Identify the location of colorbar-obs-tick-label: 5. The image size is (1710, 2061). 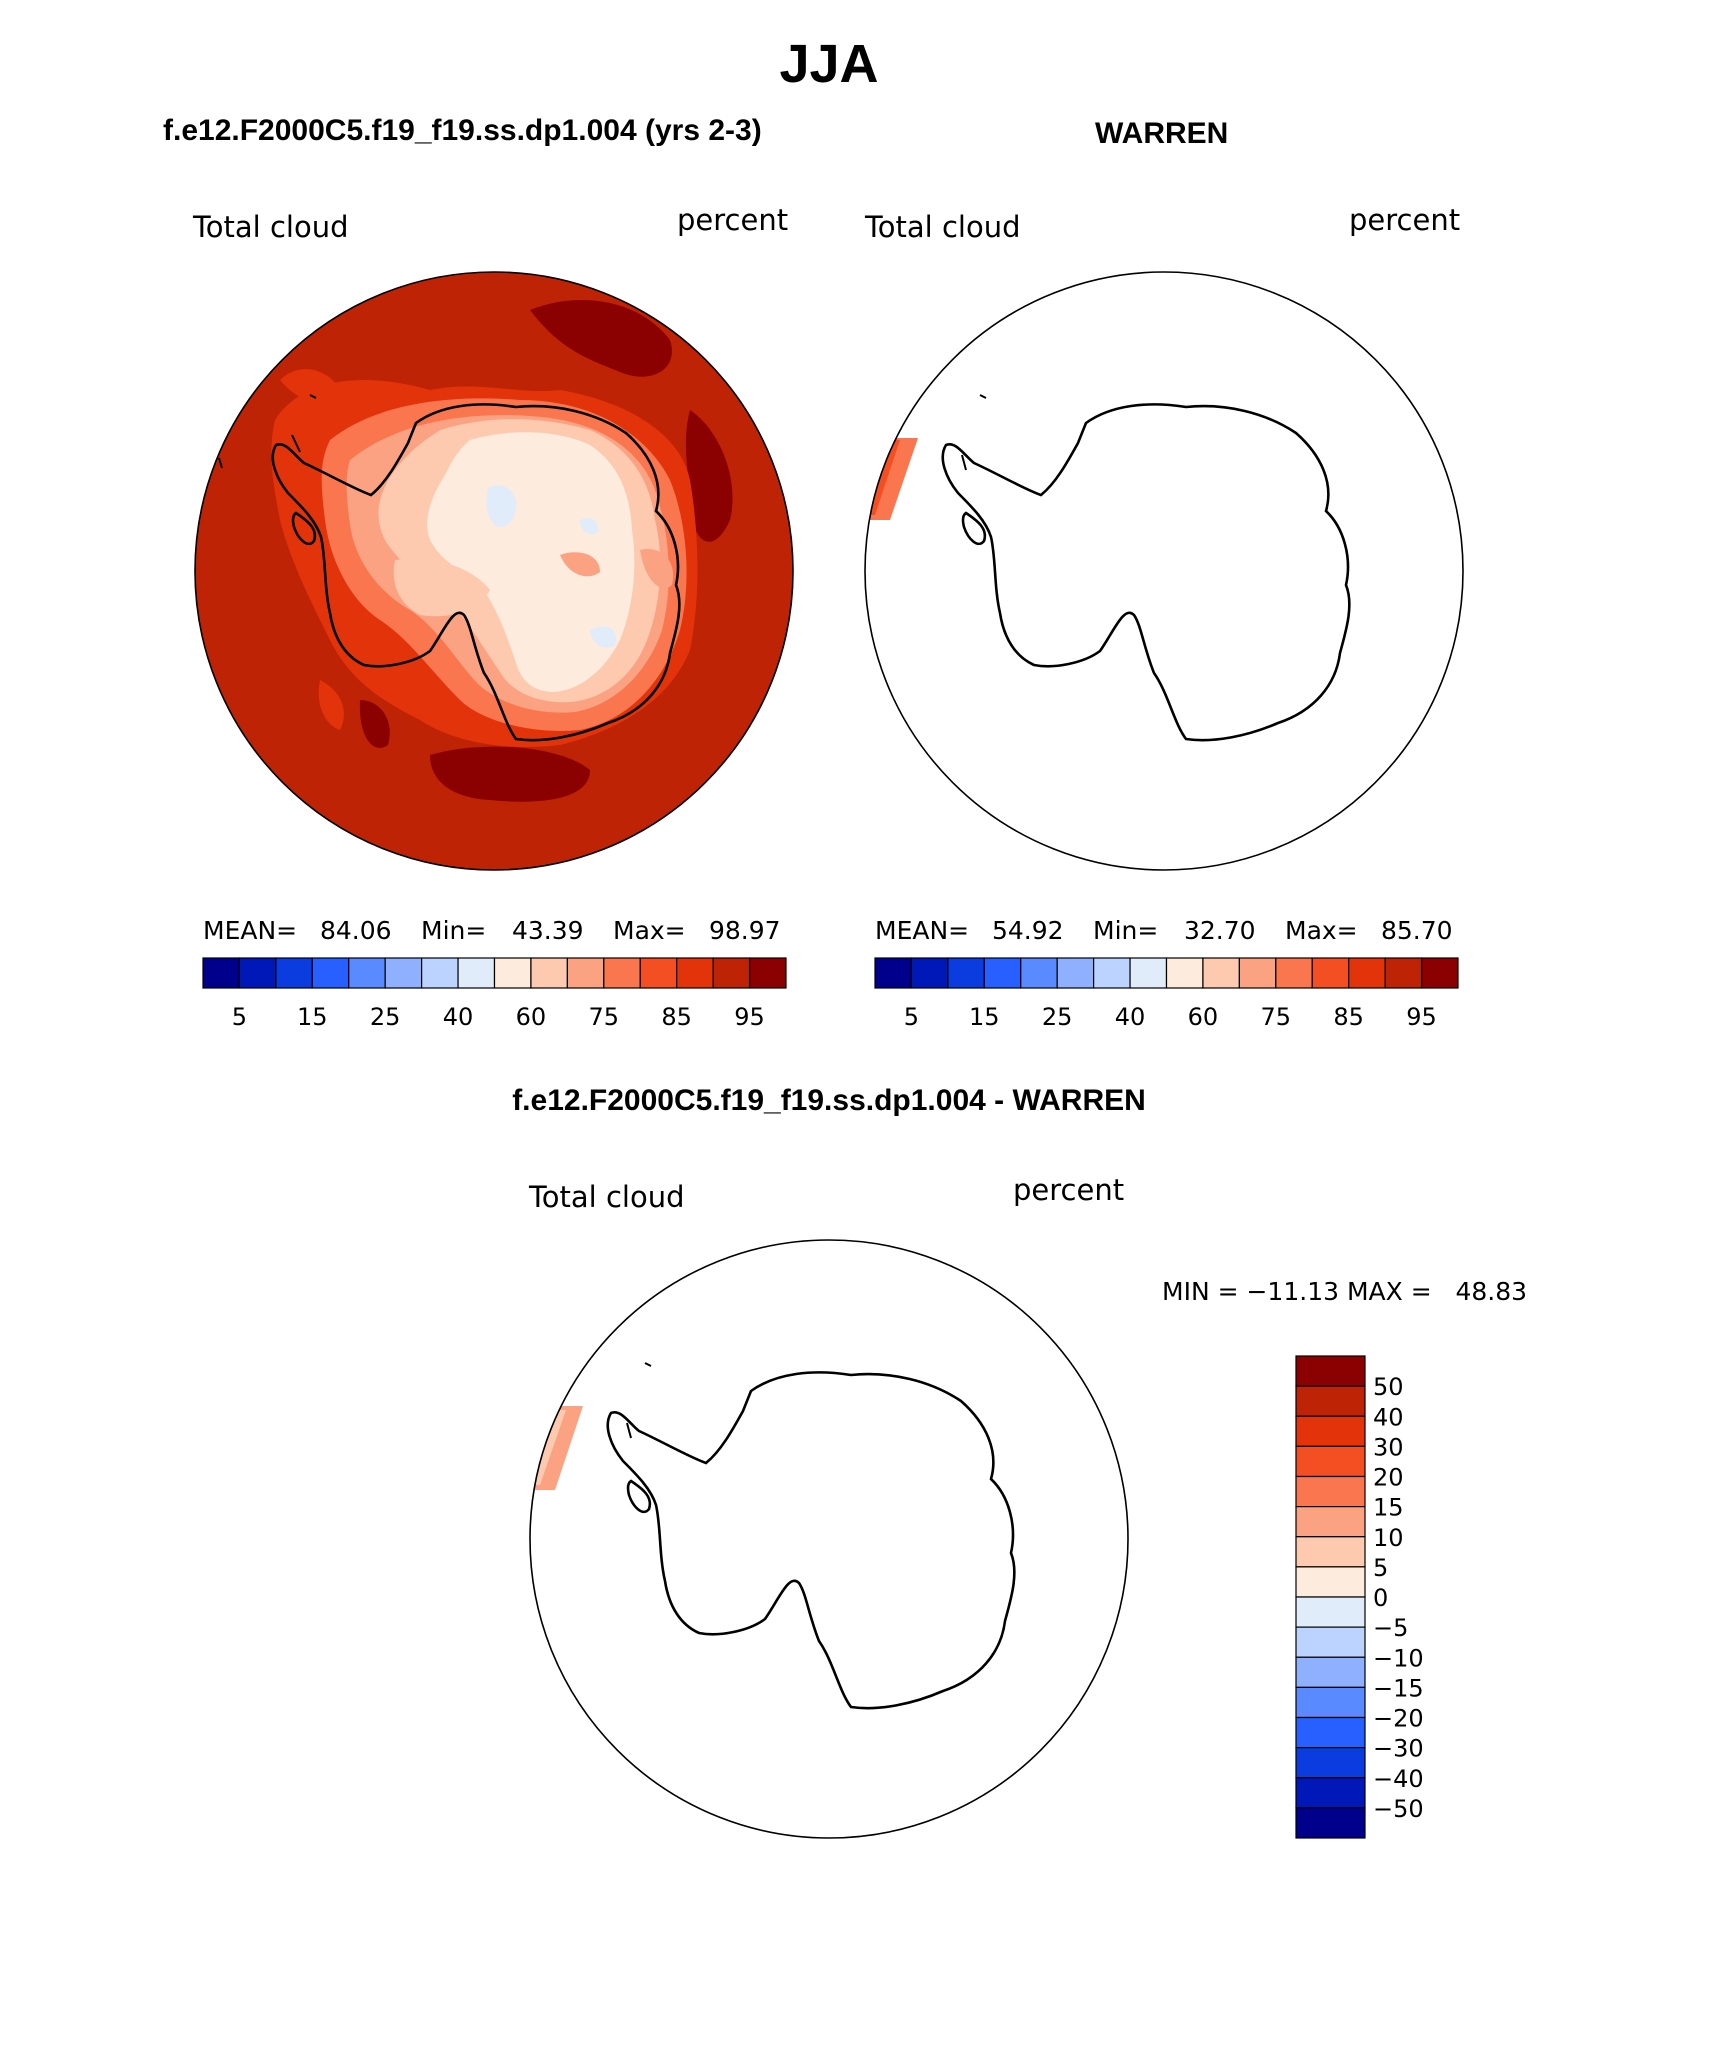
(911, 1017).